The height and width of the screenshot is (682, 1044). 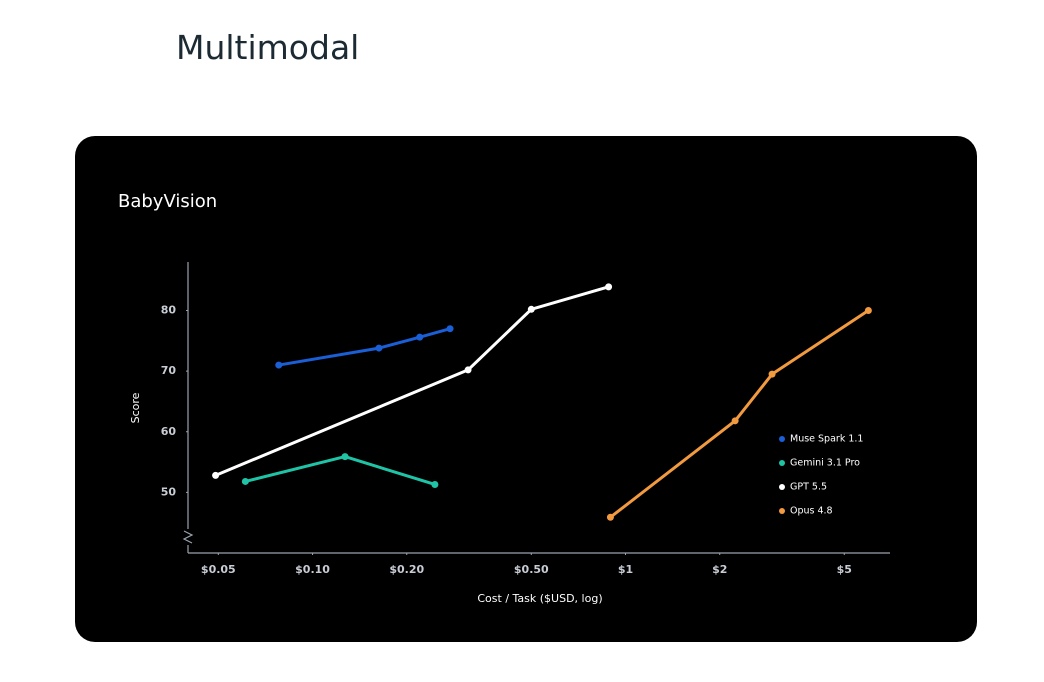 I want to click on x-tick-label: $0.05, so click(x=218, y=569).